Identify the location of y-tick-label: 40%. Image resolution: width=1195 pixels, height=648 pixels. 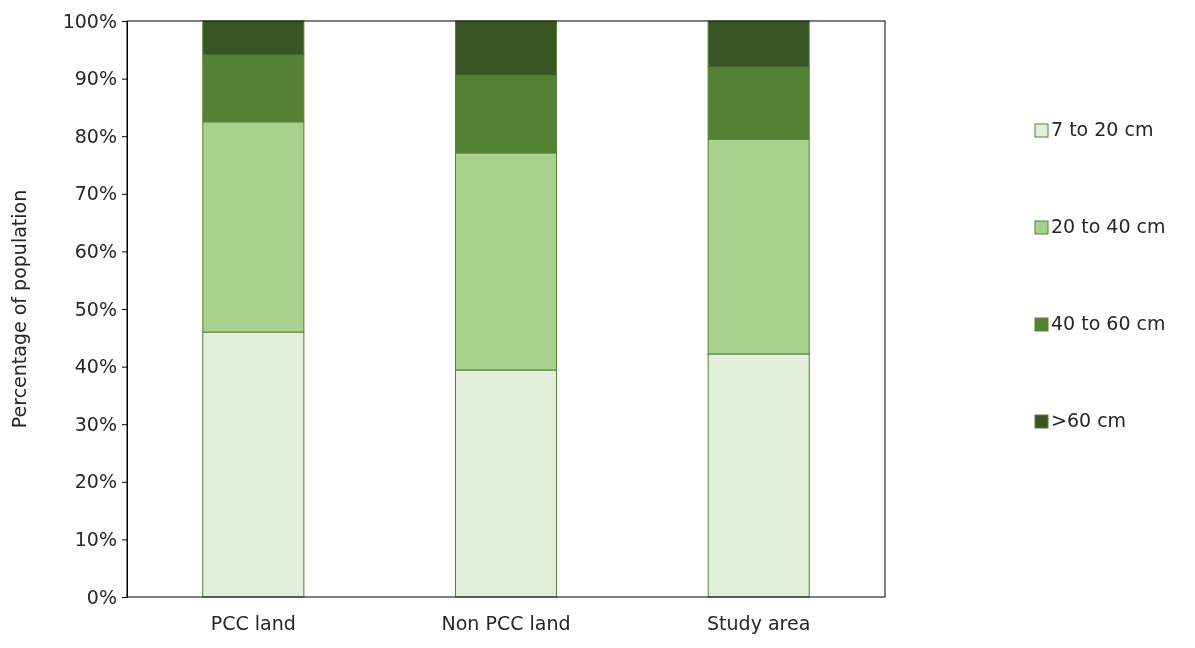
(95, 366).